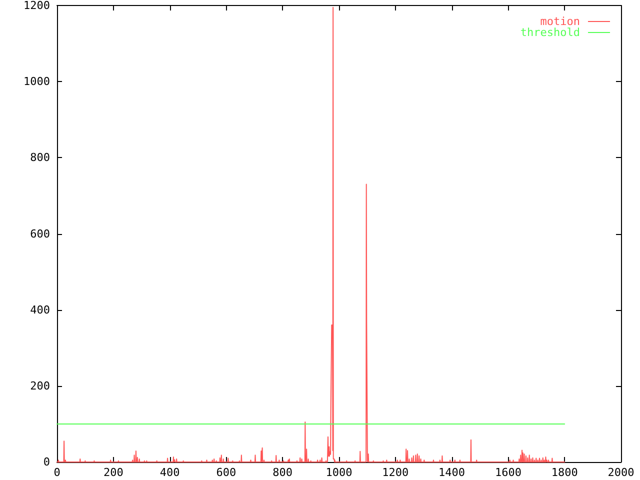 Image resolution: width=640 pixels, height=480 pixels. What do you see at coordinates (37, 81) in the screenshot?
I see `y-tick-label: 1000` at bounding box center [37, 81].